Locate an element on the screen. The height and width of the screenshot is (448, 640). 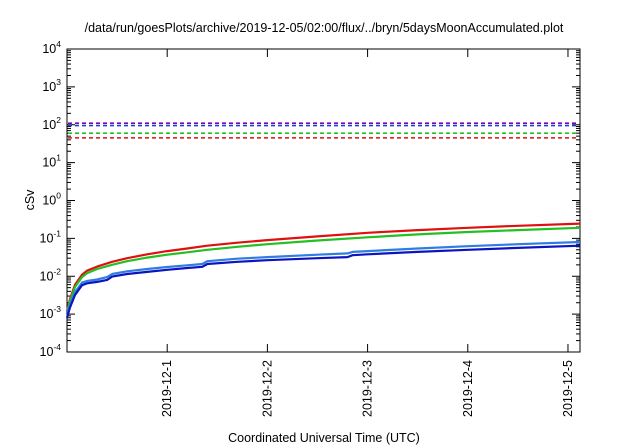
y-tick-exponent: 4 is located at coordinates (58, 44).